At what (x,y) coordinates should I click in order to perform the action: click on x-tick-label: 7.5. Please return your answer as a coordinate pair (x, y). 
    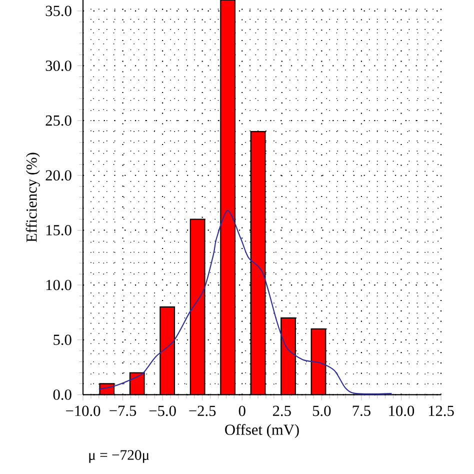
    Looking at the image, I should click on (361, 411).